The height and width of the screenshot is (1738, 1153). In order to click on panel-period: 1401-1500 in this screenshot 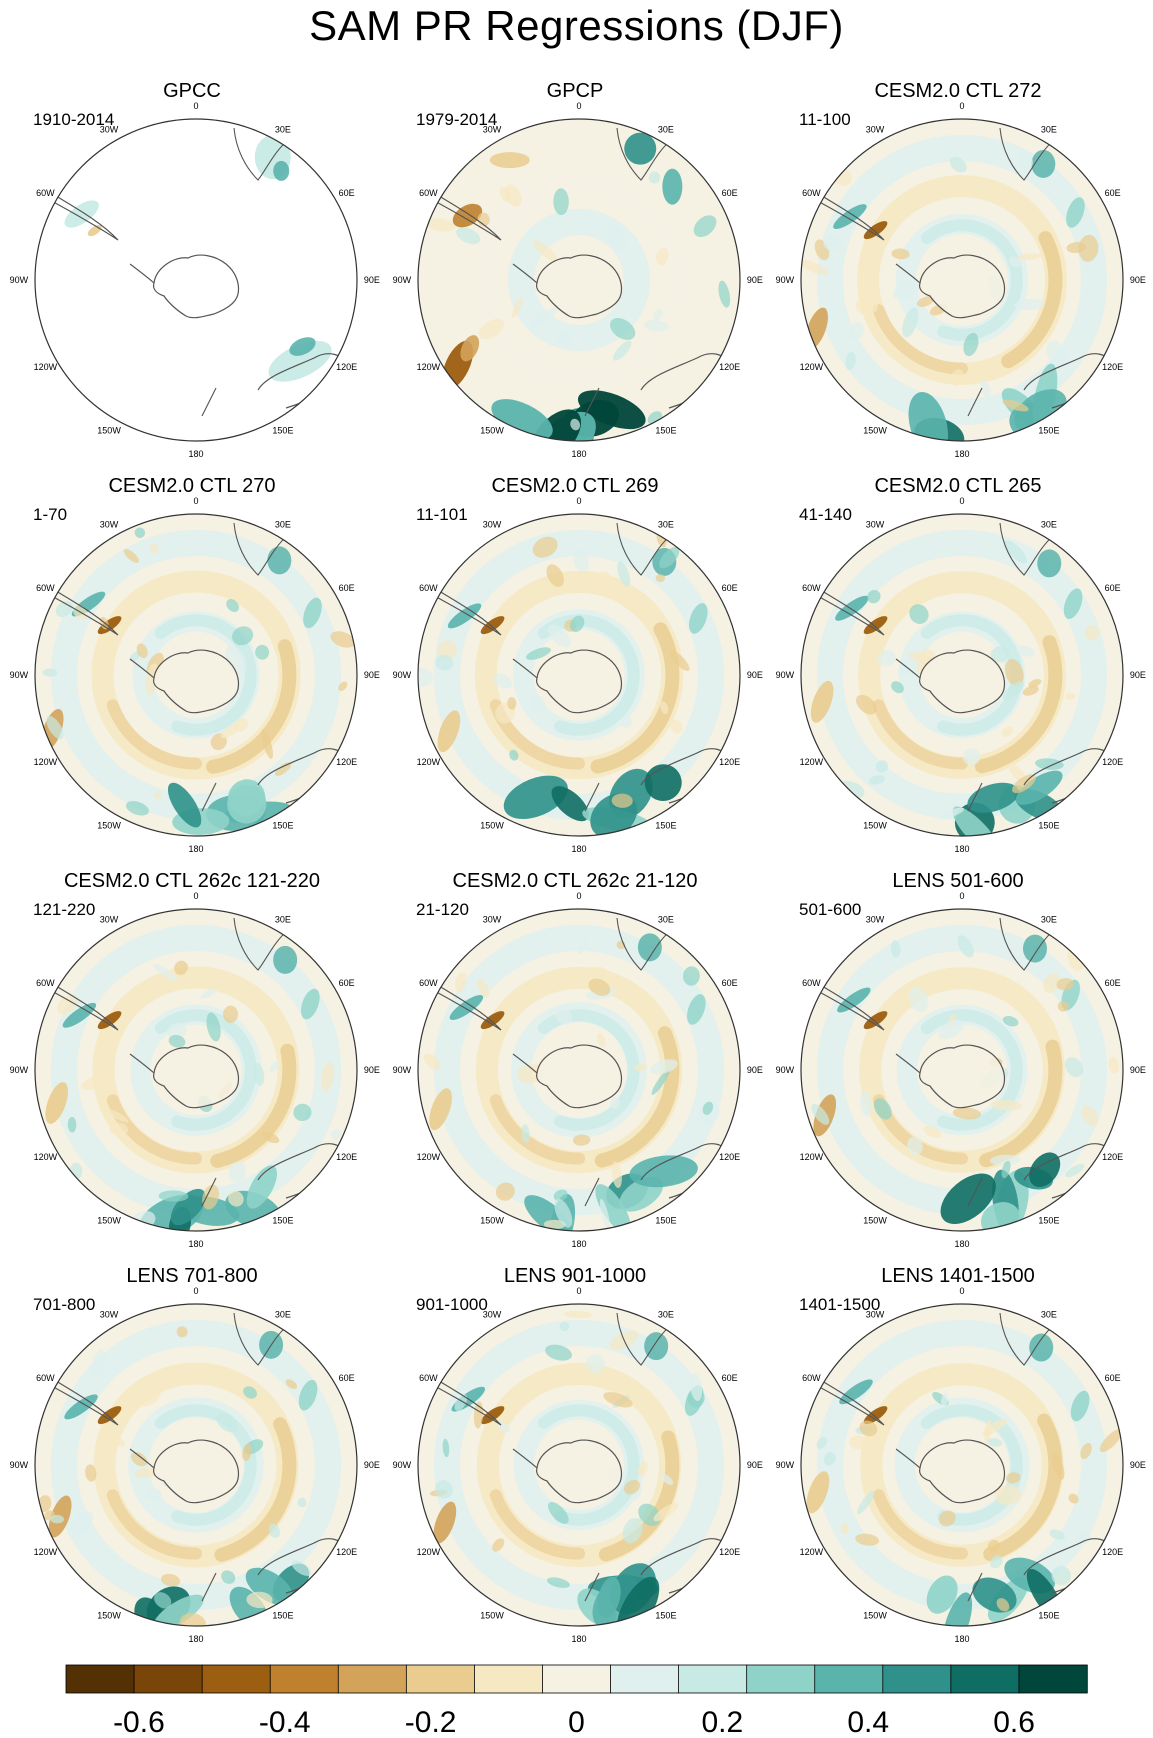, I will do `click(840, 1304)`.